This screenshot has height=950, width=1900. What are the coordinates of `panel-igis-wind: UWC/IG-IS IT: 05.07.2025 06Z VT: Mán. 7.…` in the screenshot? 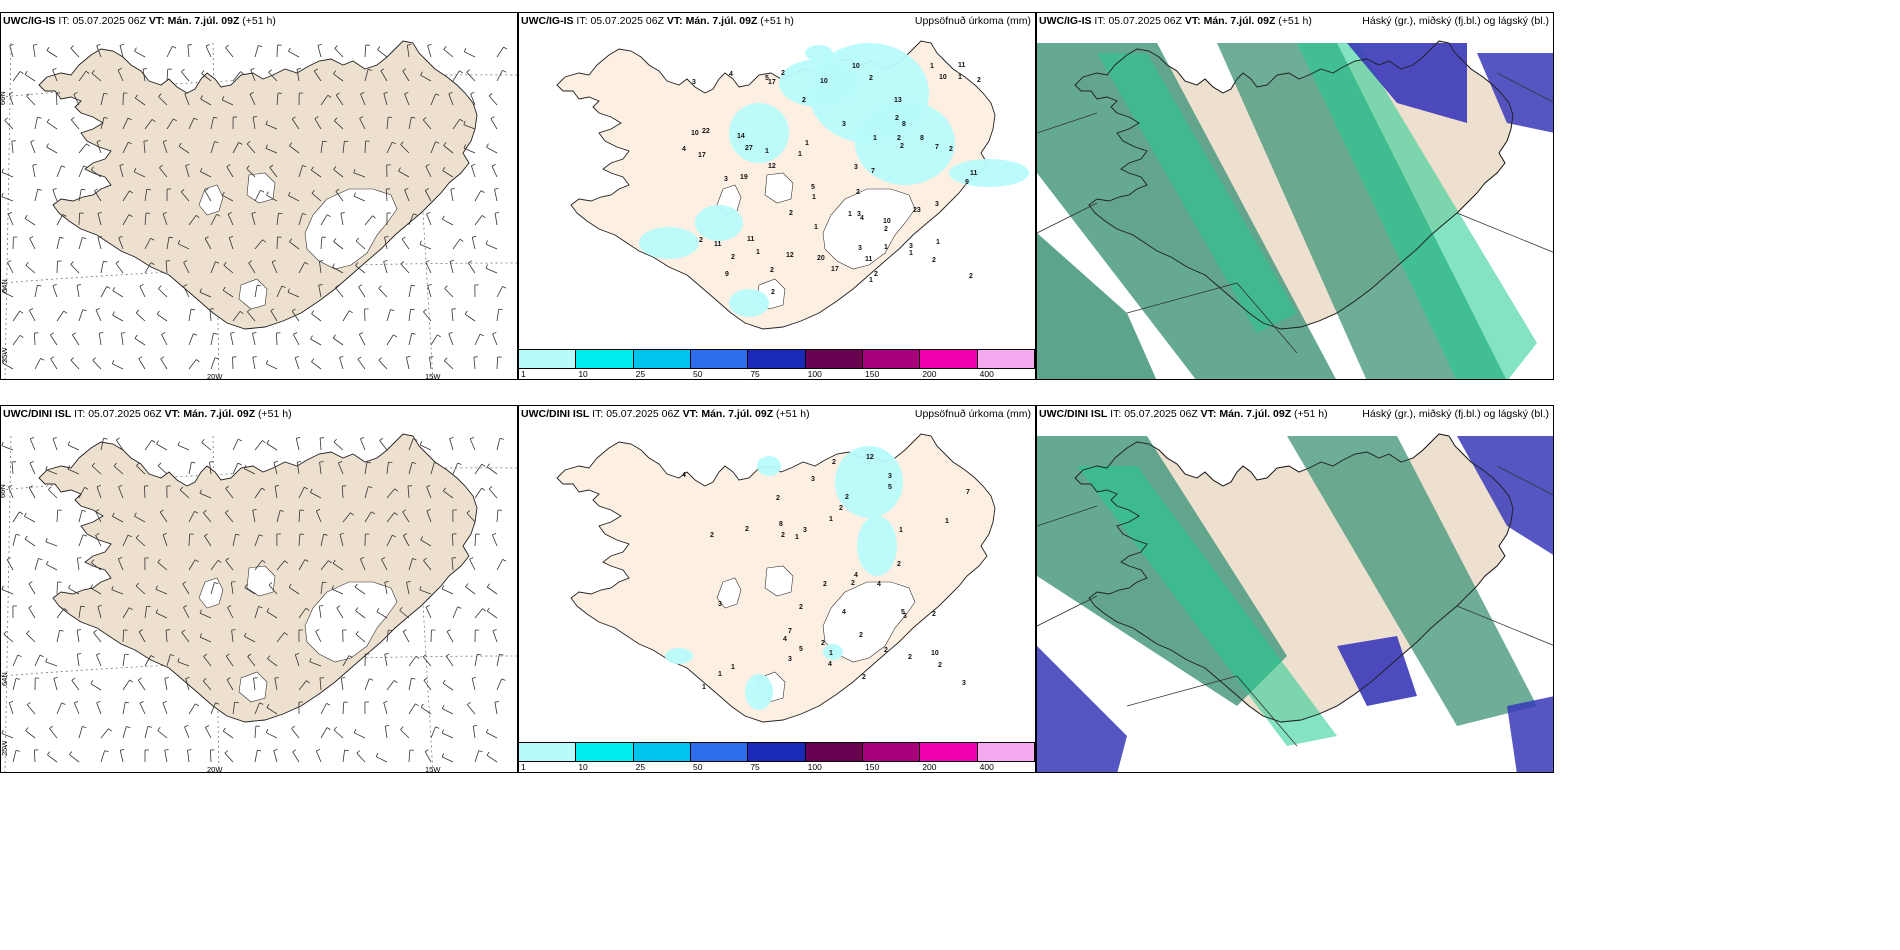 It's located at (259, 196).